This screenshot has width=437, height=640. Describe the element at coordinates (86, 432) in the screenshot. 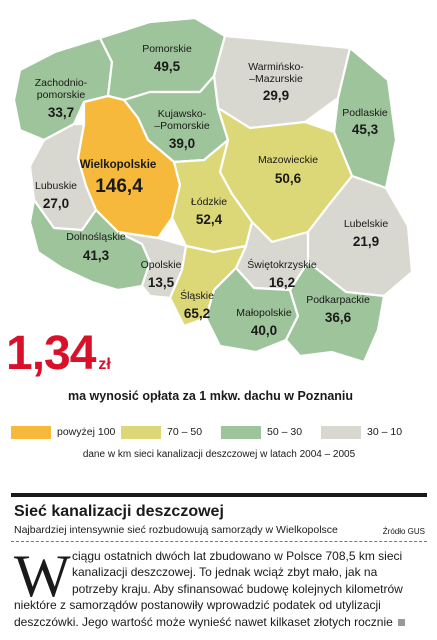

I see `legend-label: powyżej 100` at that location.